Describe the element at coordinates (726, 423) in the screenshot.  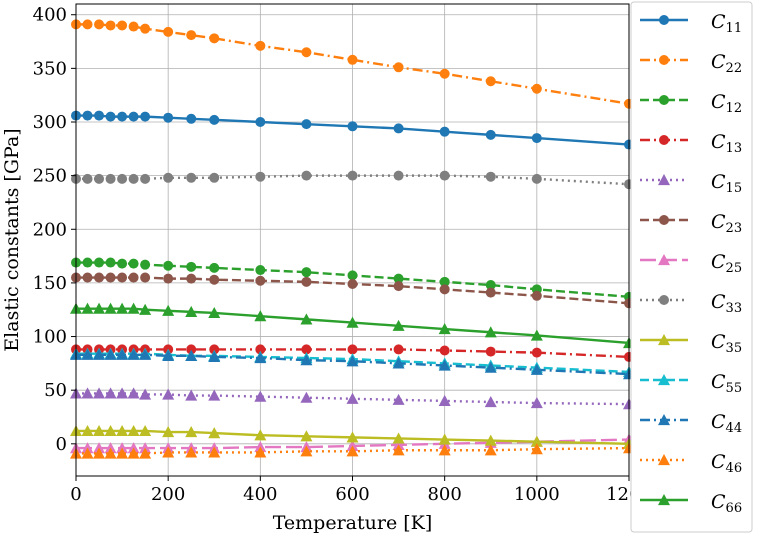
I see `legend-label-C44: C44` at that location.